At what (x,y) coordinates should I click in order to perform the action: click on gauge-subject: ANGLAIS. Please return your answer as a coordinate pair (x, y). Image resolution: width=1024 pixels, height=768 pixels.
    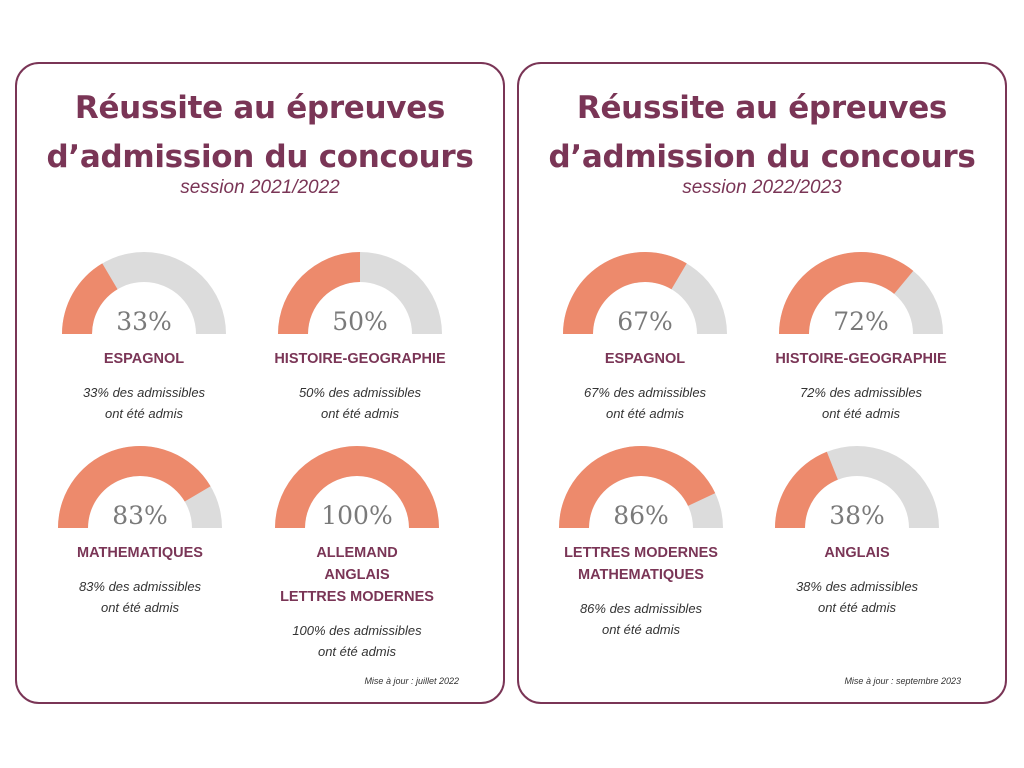
    Looking at the image, I should click on (857, 553).